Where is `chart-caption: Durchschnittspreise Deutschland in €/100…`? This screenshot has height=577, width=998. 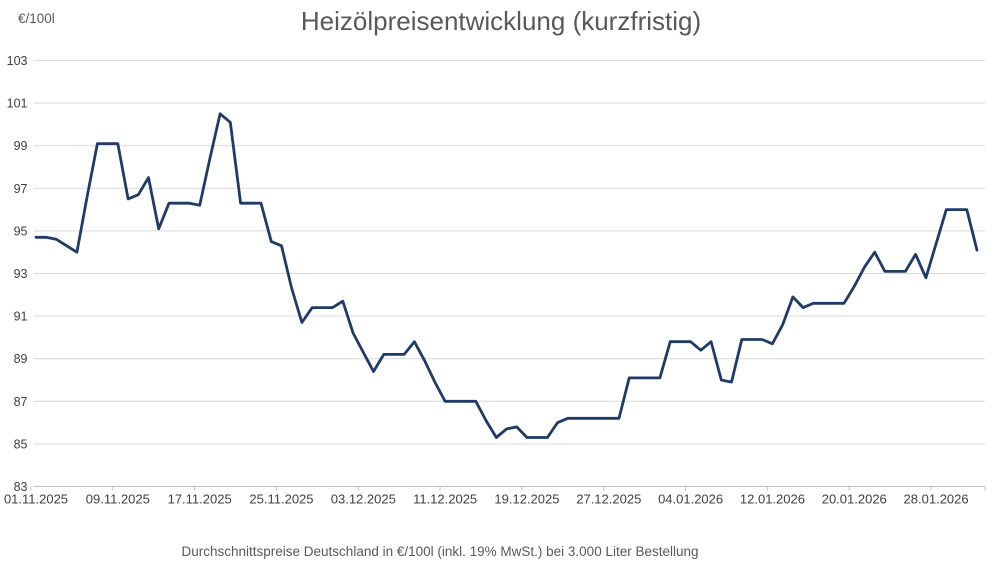
chart-caption: Durchschnittspreise Deutschland in €/100… is located at coordinates (440, 551).